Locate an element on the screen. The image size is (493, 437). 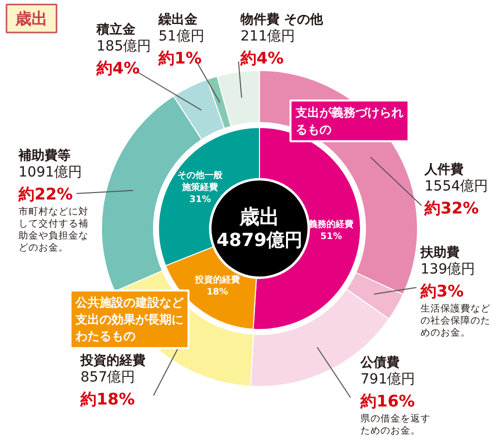
text: 約32% is located at coordinates (451, 208).